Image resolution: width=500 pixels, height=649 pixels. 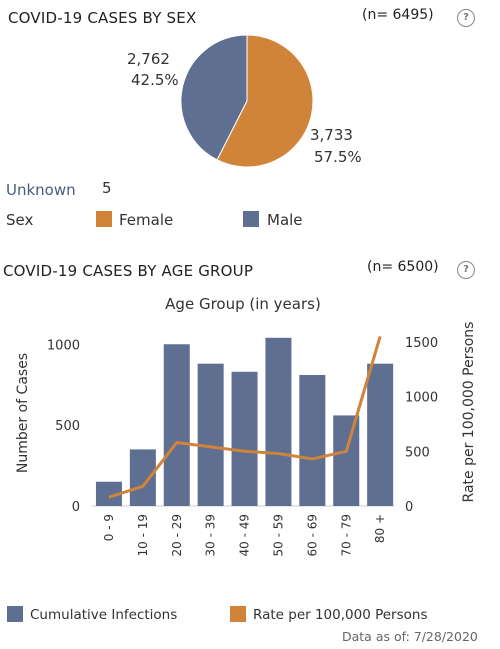 What do you see at coordinates (143, 535) in the screenshot?
I see `x-tick-label-1: 10 - 19` at bounding box center [143, 535].